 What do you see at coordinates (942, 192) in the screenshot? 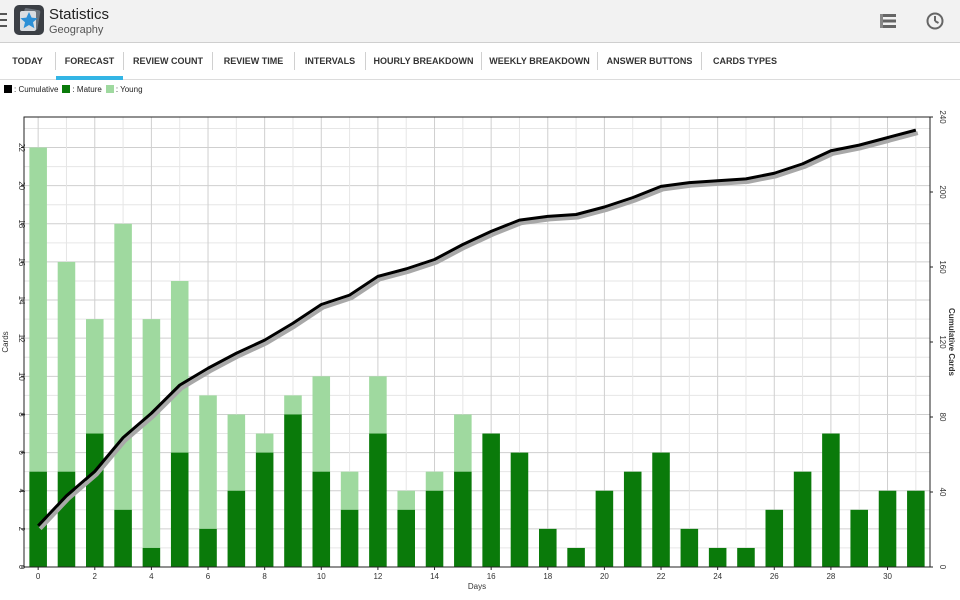
I see `y2-tick-label: 200` at bounding box center [942, 192].